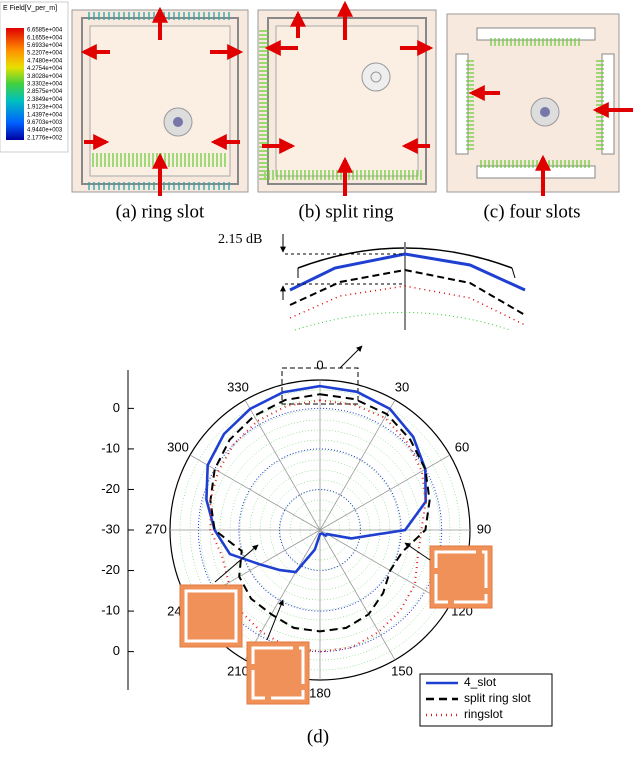 This screenshot has width=633, height=760. Describe the element at coordinates (347, 98) in the screenshot. I see `panel-b` at that location.